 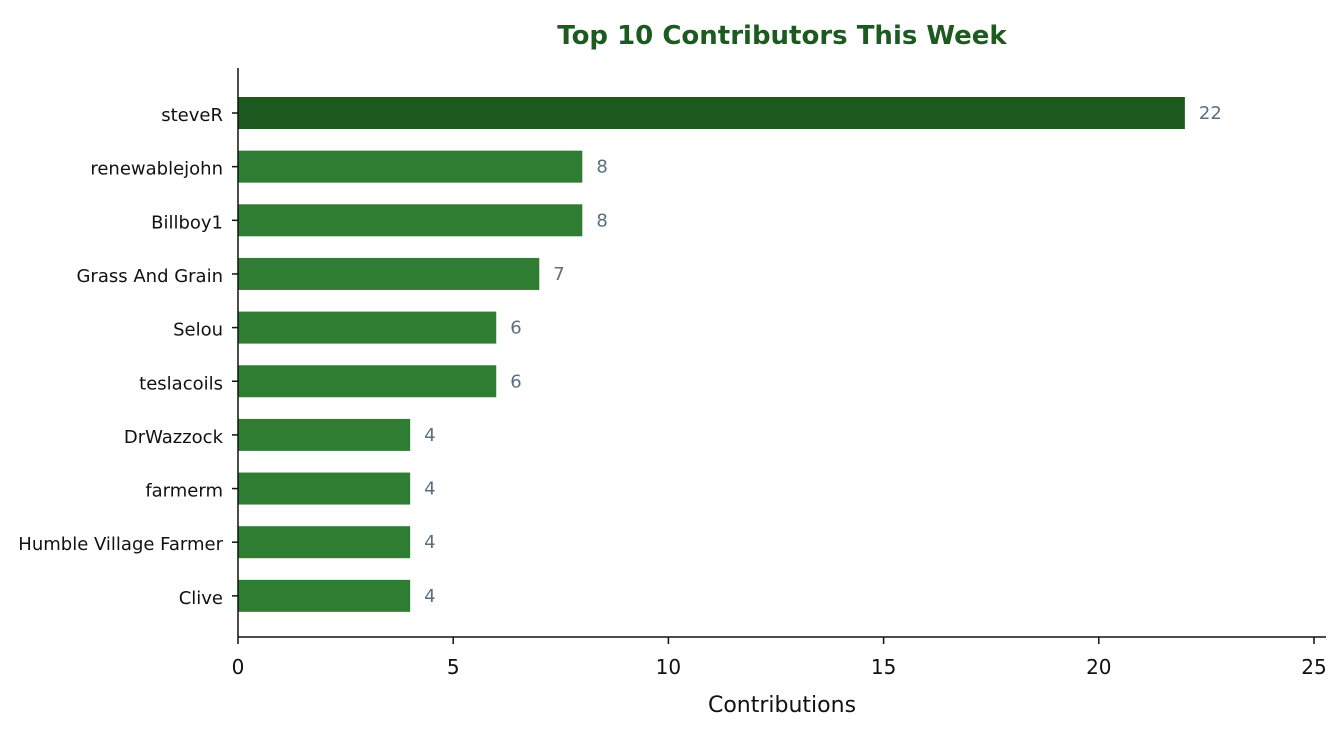 I want to click on bar-humble-village-farmer, so click(x=324, y=542).